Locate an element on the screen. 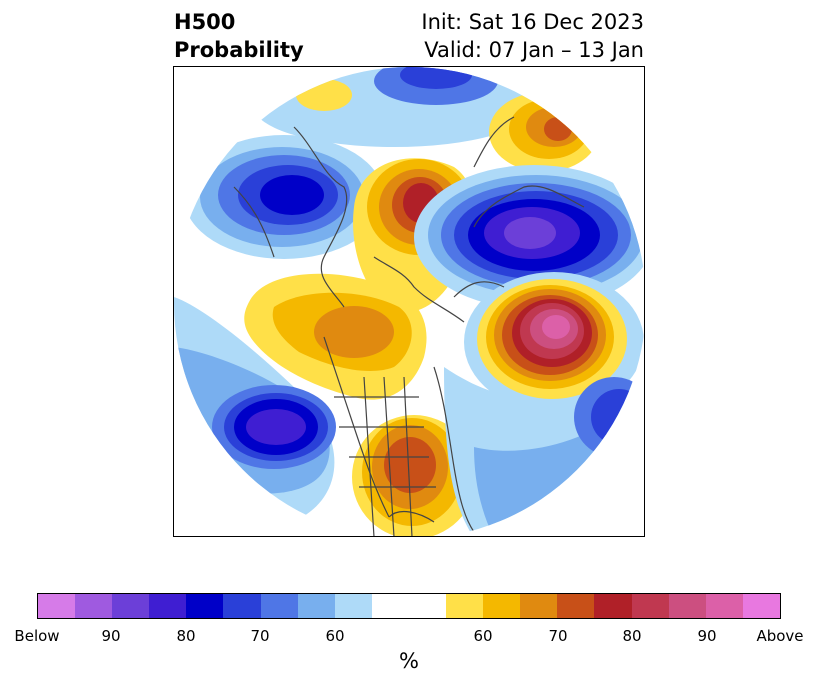 The width and height of the screenshot is (819, 686). colorbar-unit: % is located at coordinates (409, 661).